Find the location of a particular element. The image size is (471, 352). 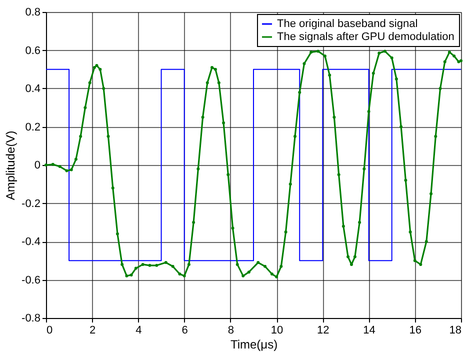

y-tick-label: 0.4 is located at coordinates (32, 89).